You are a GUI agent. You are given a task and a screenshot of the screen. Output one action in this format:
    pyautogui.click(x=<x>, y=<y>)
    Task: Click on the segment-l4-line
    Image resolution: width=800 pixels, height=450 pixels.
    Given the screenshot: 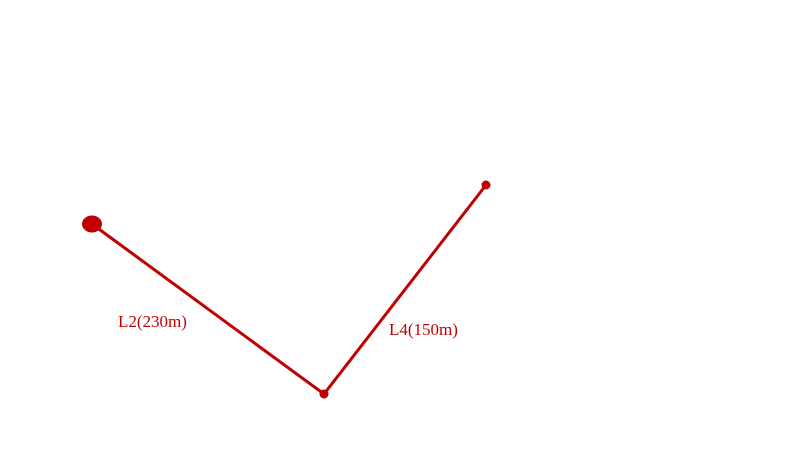 What is the action you would take?
    pyautogui.click(x=405, y=289)
    